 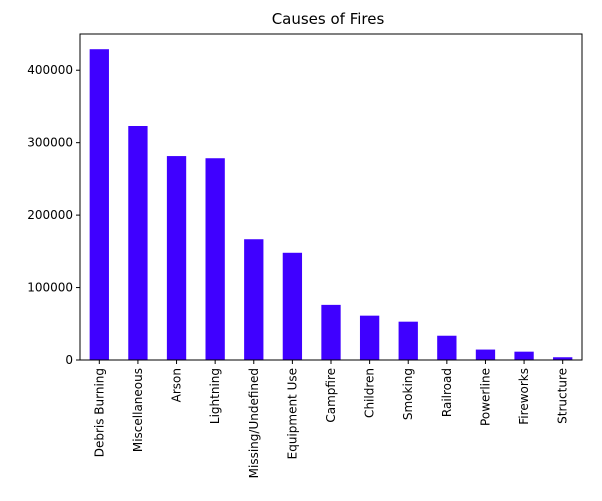 What do you see at coordinates (447, 392) in the screenshot?
I see `x-tick-label: Railroad` at bounding box center [447, 392].